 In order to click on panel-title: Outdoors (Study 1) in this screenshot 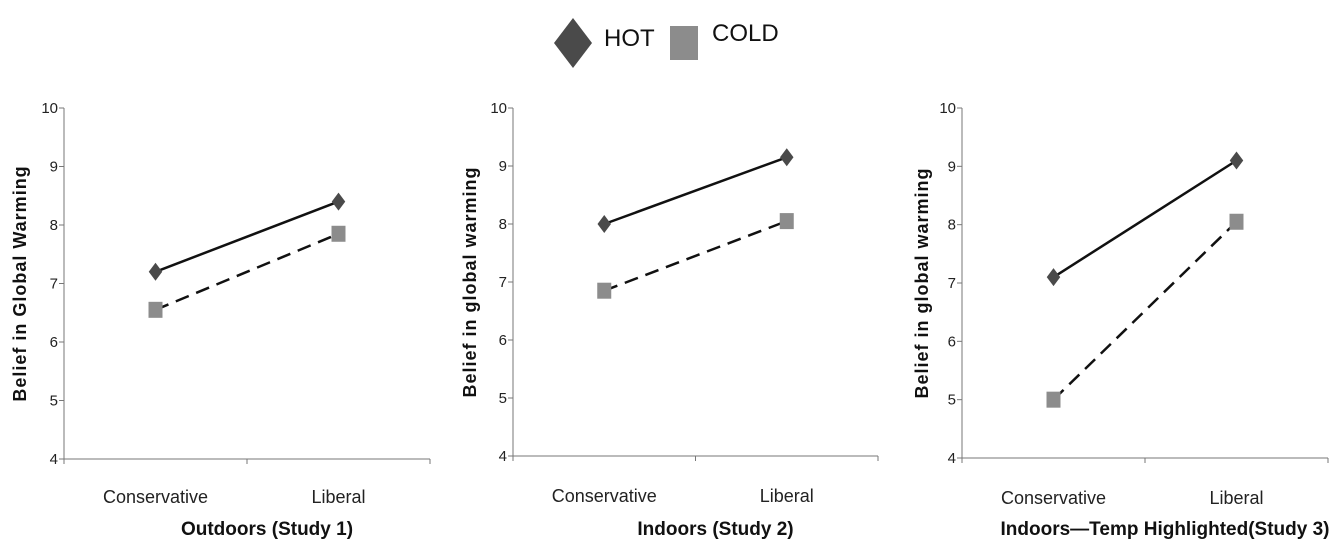, I will do `click(267, 529)`.